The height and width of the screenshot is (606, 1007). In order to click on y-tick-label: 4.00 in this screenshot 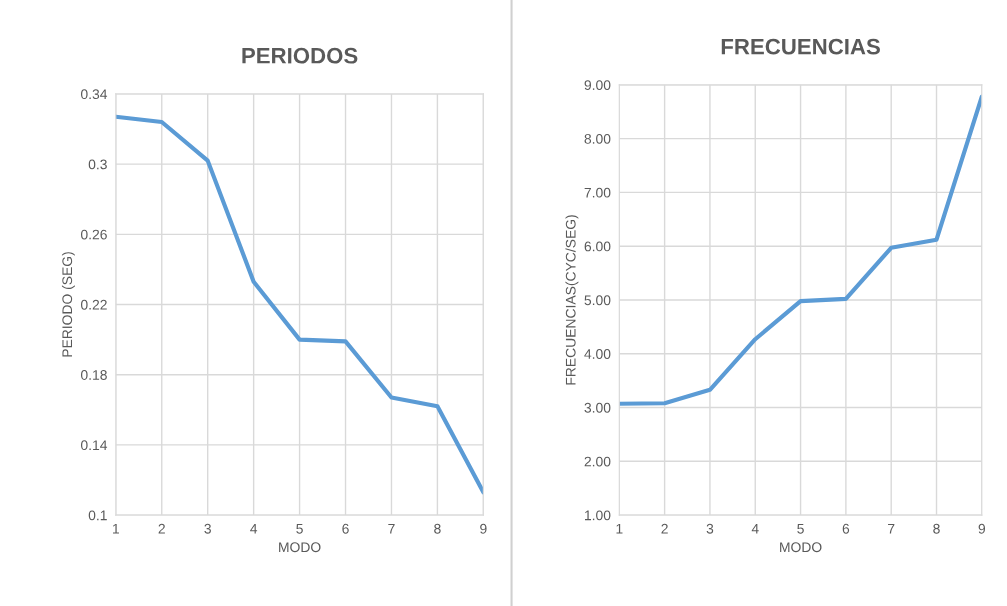, I will do `click(597, 354)`.